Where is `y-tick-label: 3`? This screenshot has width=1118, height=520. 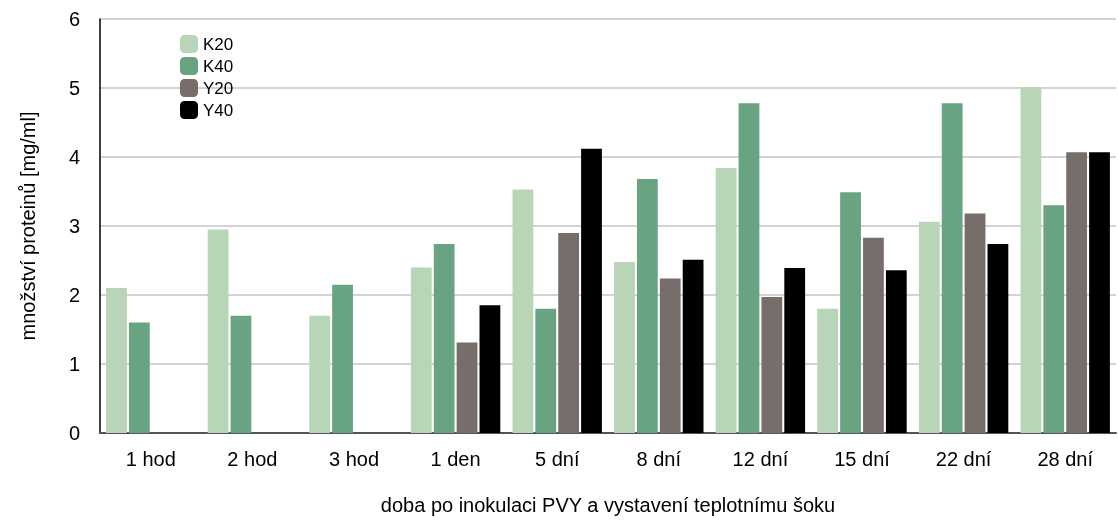
y-tick-label: 3 is located at coordinates (74, 226).